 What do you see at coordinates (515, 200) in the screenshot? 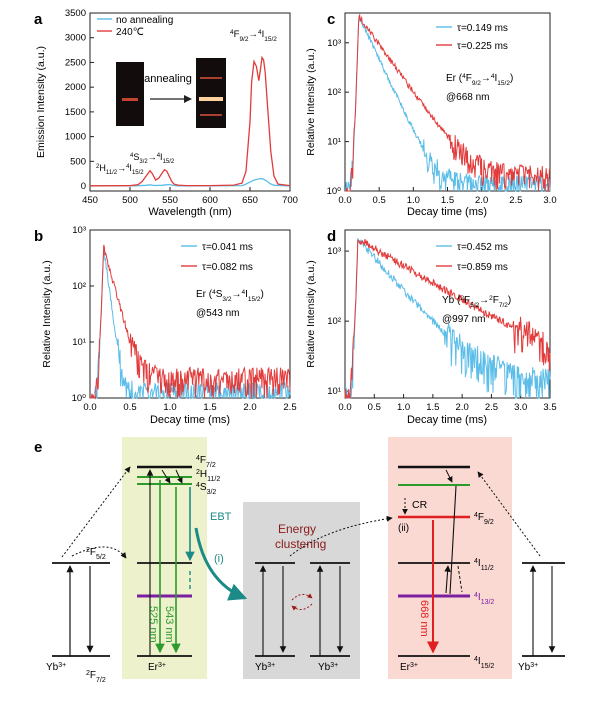
I see `c-xtick-label-5: 2.5` at bounding box center [515, 200].